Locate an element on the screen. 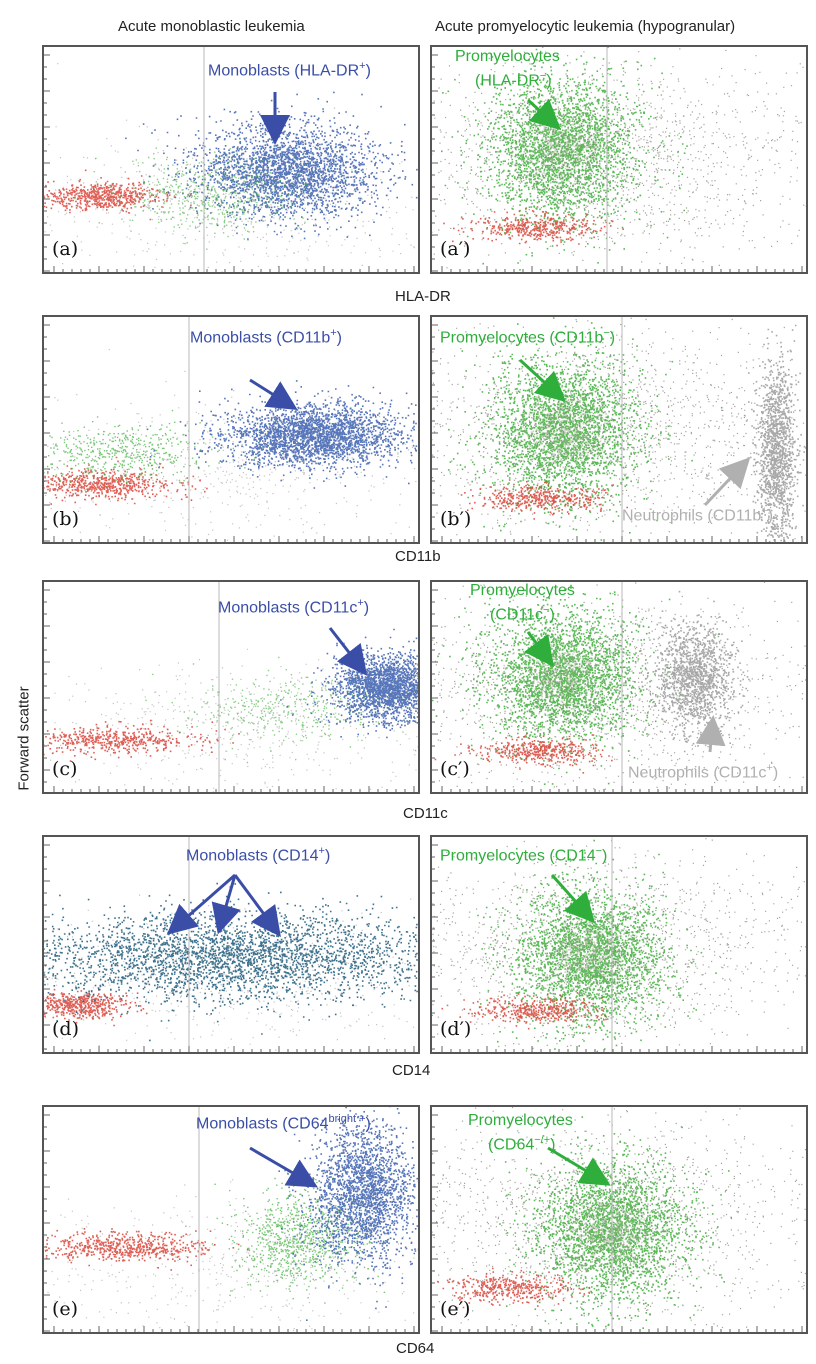  scatter-panel-right-2: (c′) is located at coordinates (619, 687).